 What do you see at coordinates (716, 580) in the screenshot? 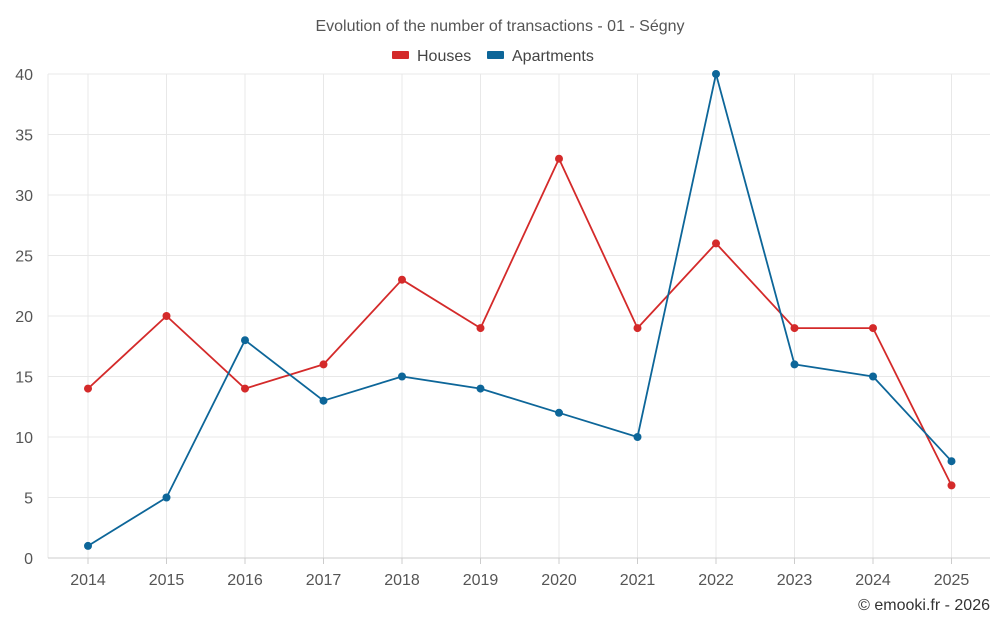
I see `x-tick-label: 2022` at bounding box center [716, 580].